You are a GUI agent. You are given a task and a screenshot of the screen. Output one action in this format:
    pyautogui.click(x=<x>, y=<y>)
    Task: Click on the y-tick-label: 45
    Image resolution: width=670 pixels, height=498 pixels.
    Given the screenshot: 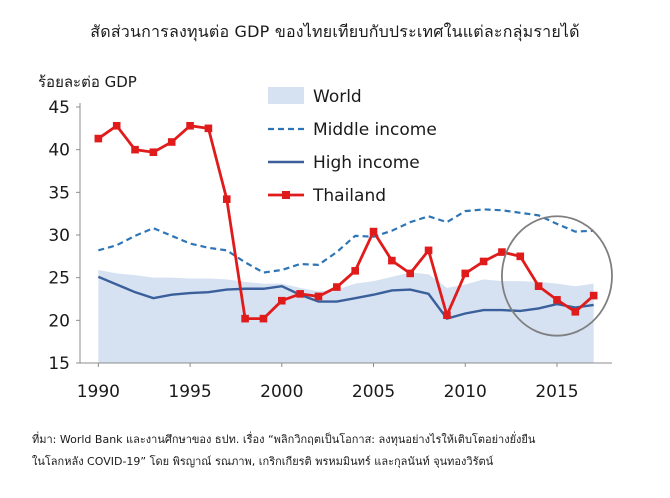 What is the action you would take?
    pyautogui.click(x=59, y=108)
    